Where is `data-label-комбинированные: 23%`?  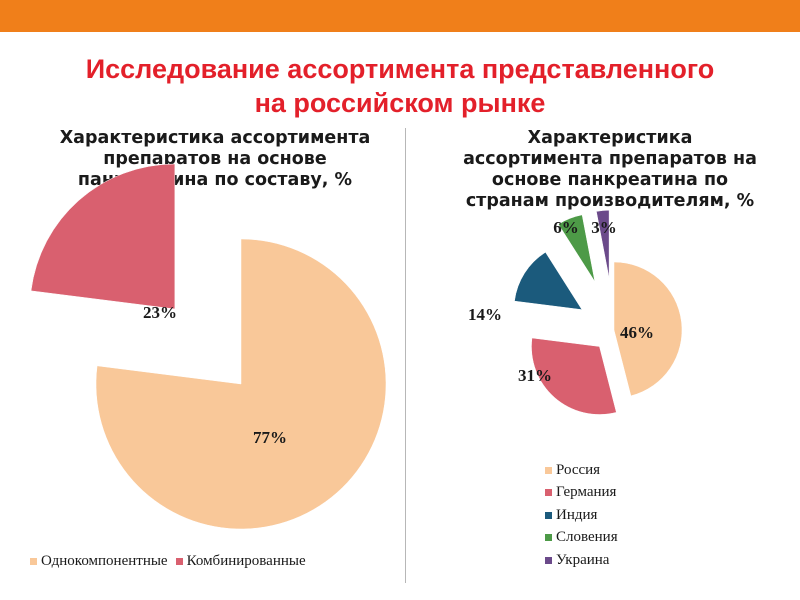 data-label-комбинированные: 23% is located at coordinates (160, 312).